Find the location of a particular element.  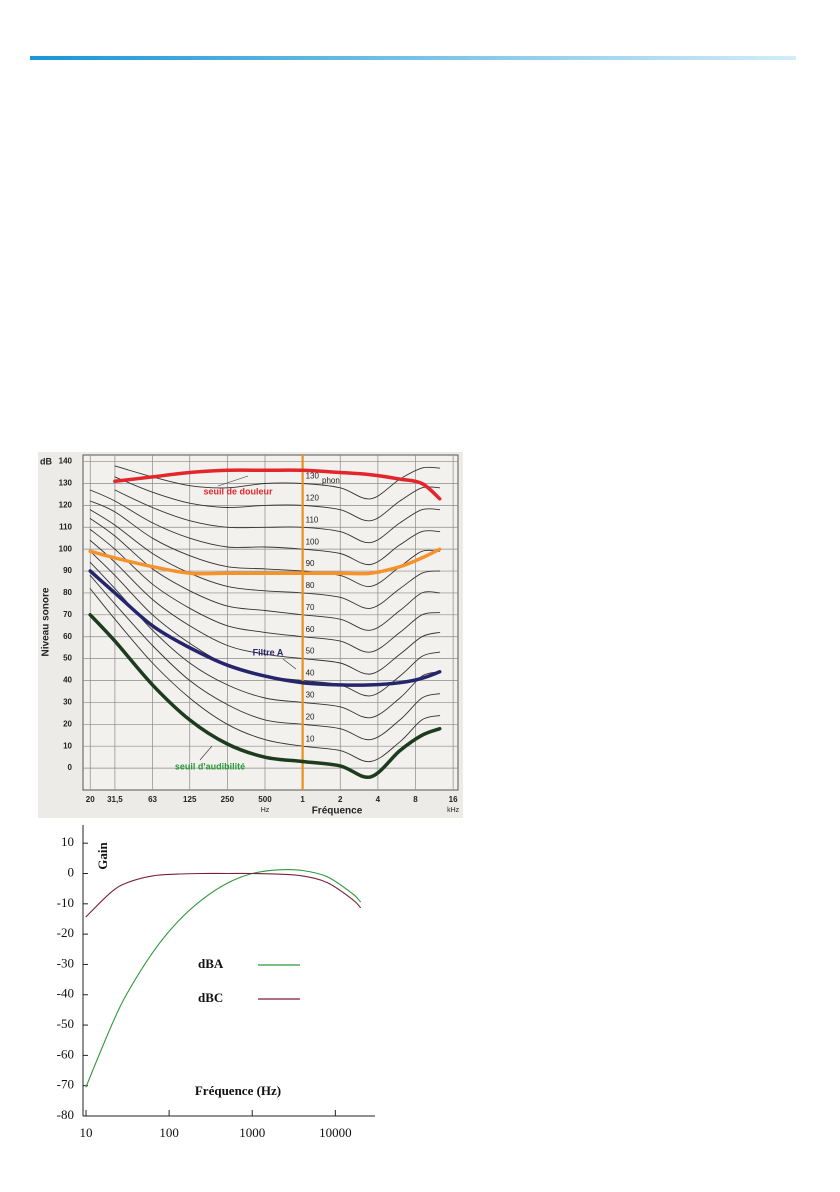

y-tick-label: 30 is located at coordinates (67, 702).